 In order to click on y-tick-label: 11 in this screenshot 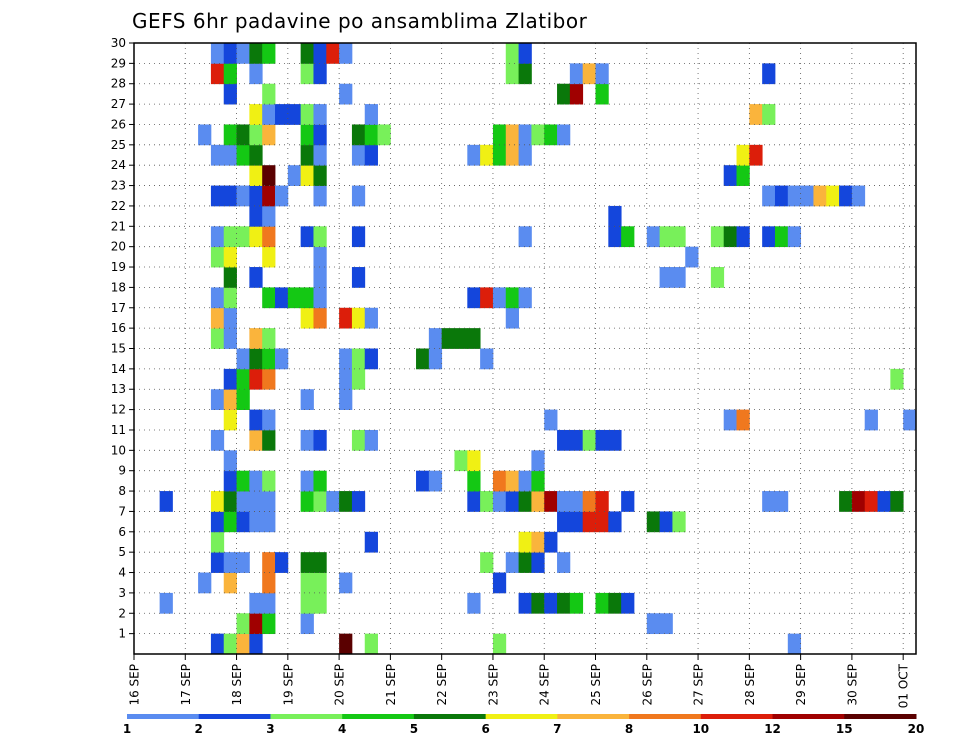, I will do `click(118, 430)`.